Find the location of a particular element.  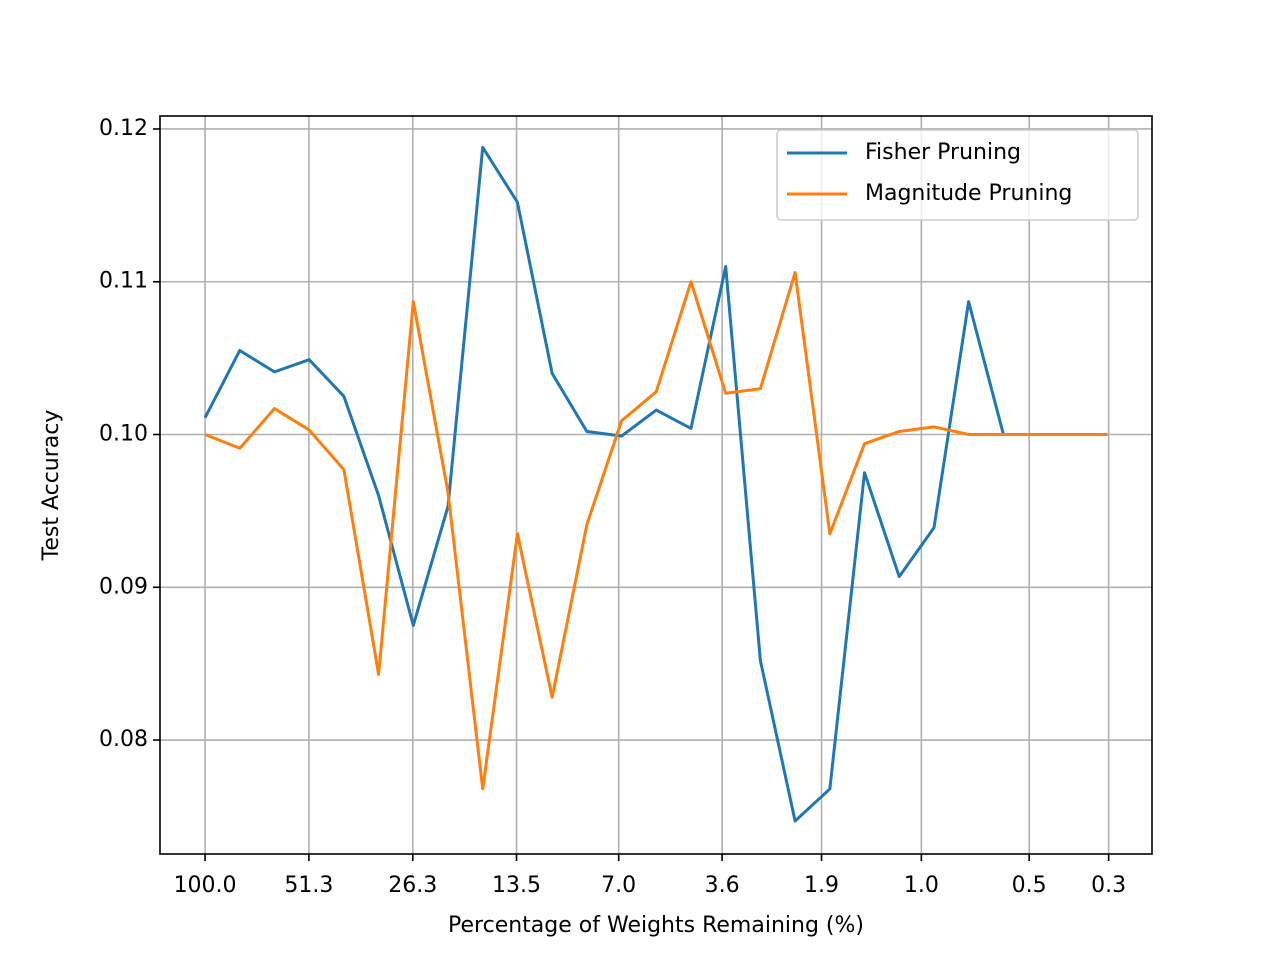

x-tick-label: 3.6 is located at coordinates (722, 885).